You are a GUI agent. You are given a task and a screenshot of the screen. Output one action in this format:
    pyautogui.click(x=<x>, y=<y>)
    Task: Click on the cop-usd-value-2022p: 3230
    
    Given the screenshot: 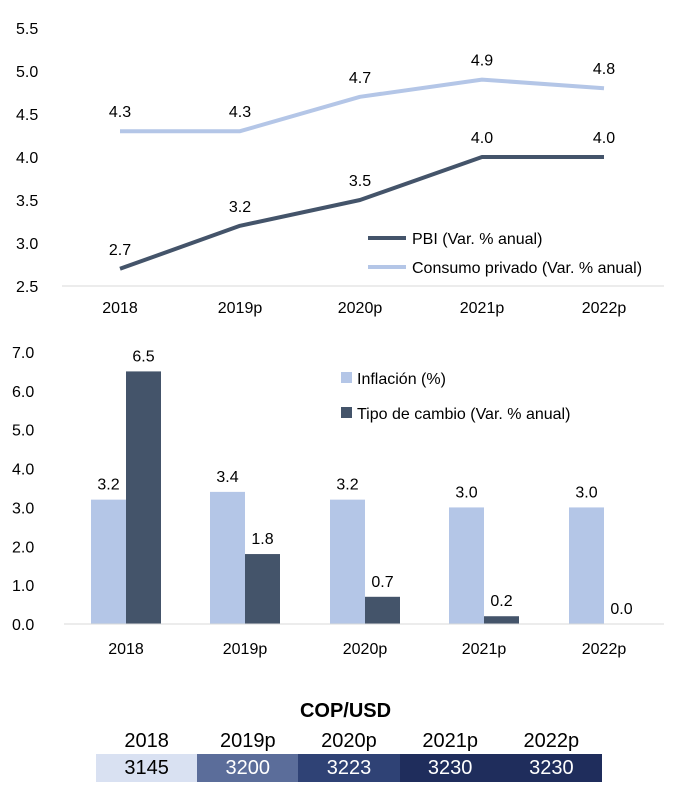 What is the action you would take?
    pyautogui.click(x=551, y=768)
    